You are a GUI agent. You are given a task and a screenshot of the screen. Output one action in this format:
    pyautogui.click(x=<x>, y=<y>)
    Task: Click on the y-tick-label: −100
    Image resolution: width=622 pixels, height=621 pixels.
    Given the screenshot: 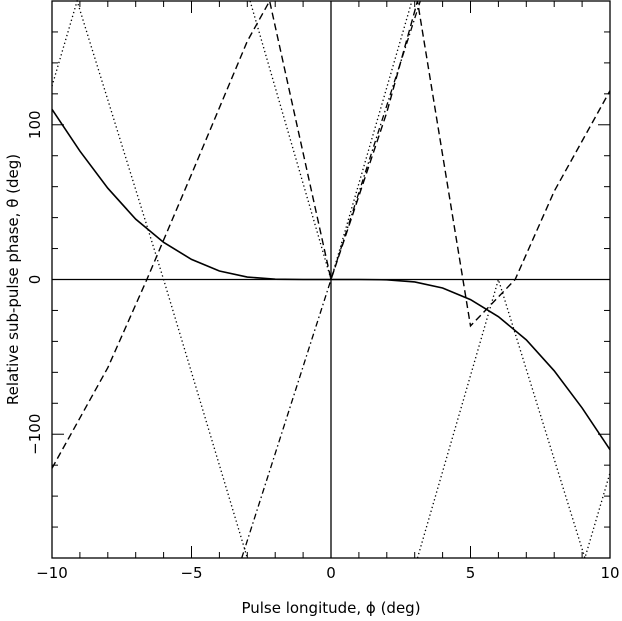 What is the action you would take?
    pyautogui.click(x=35, y=434)
    